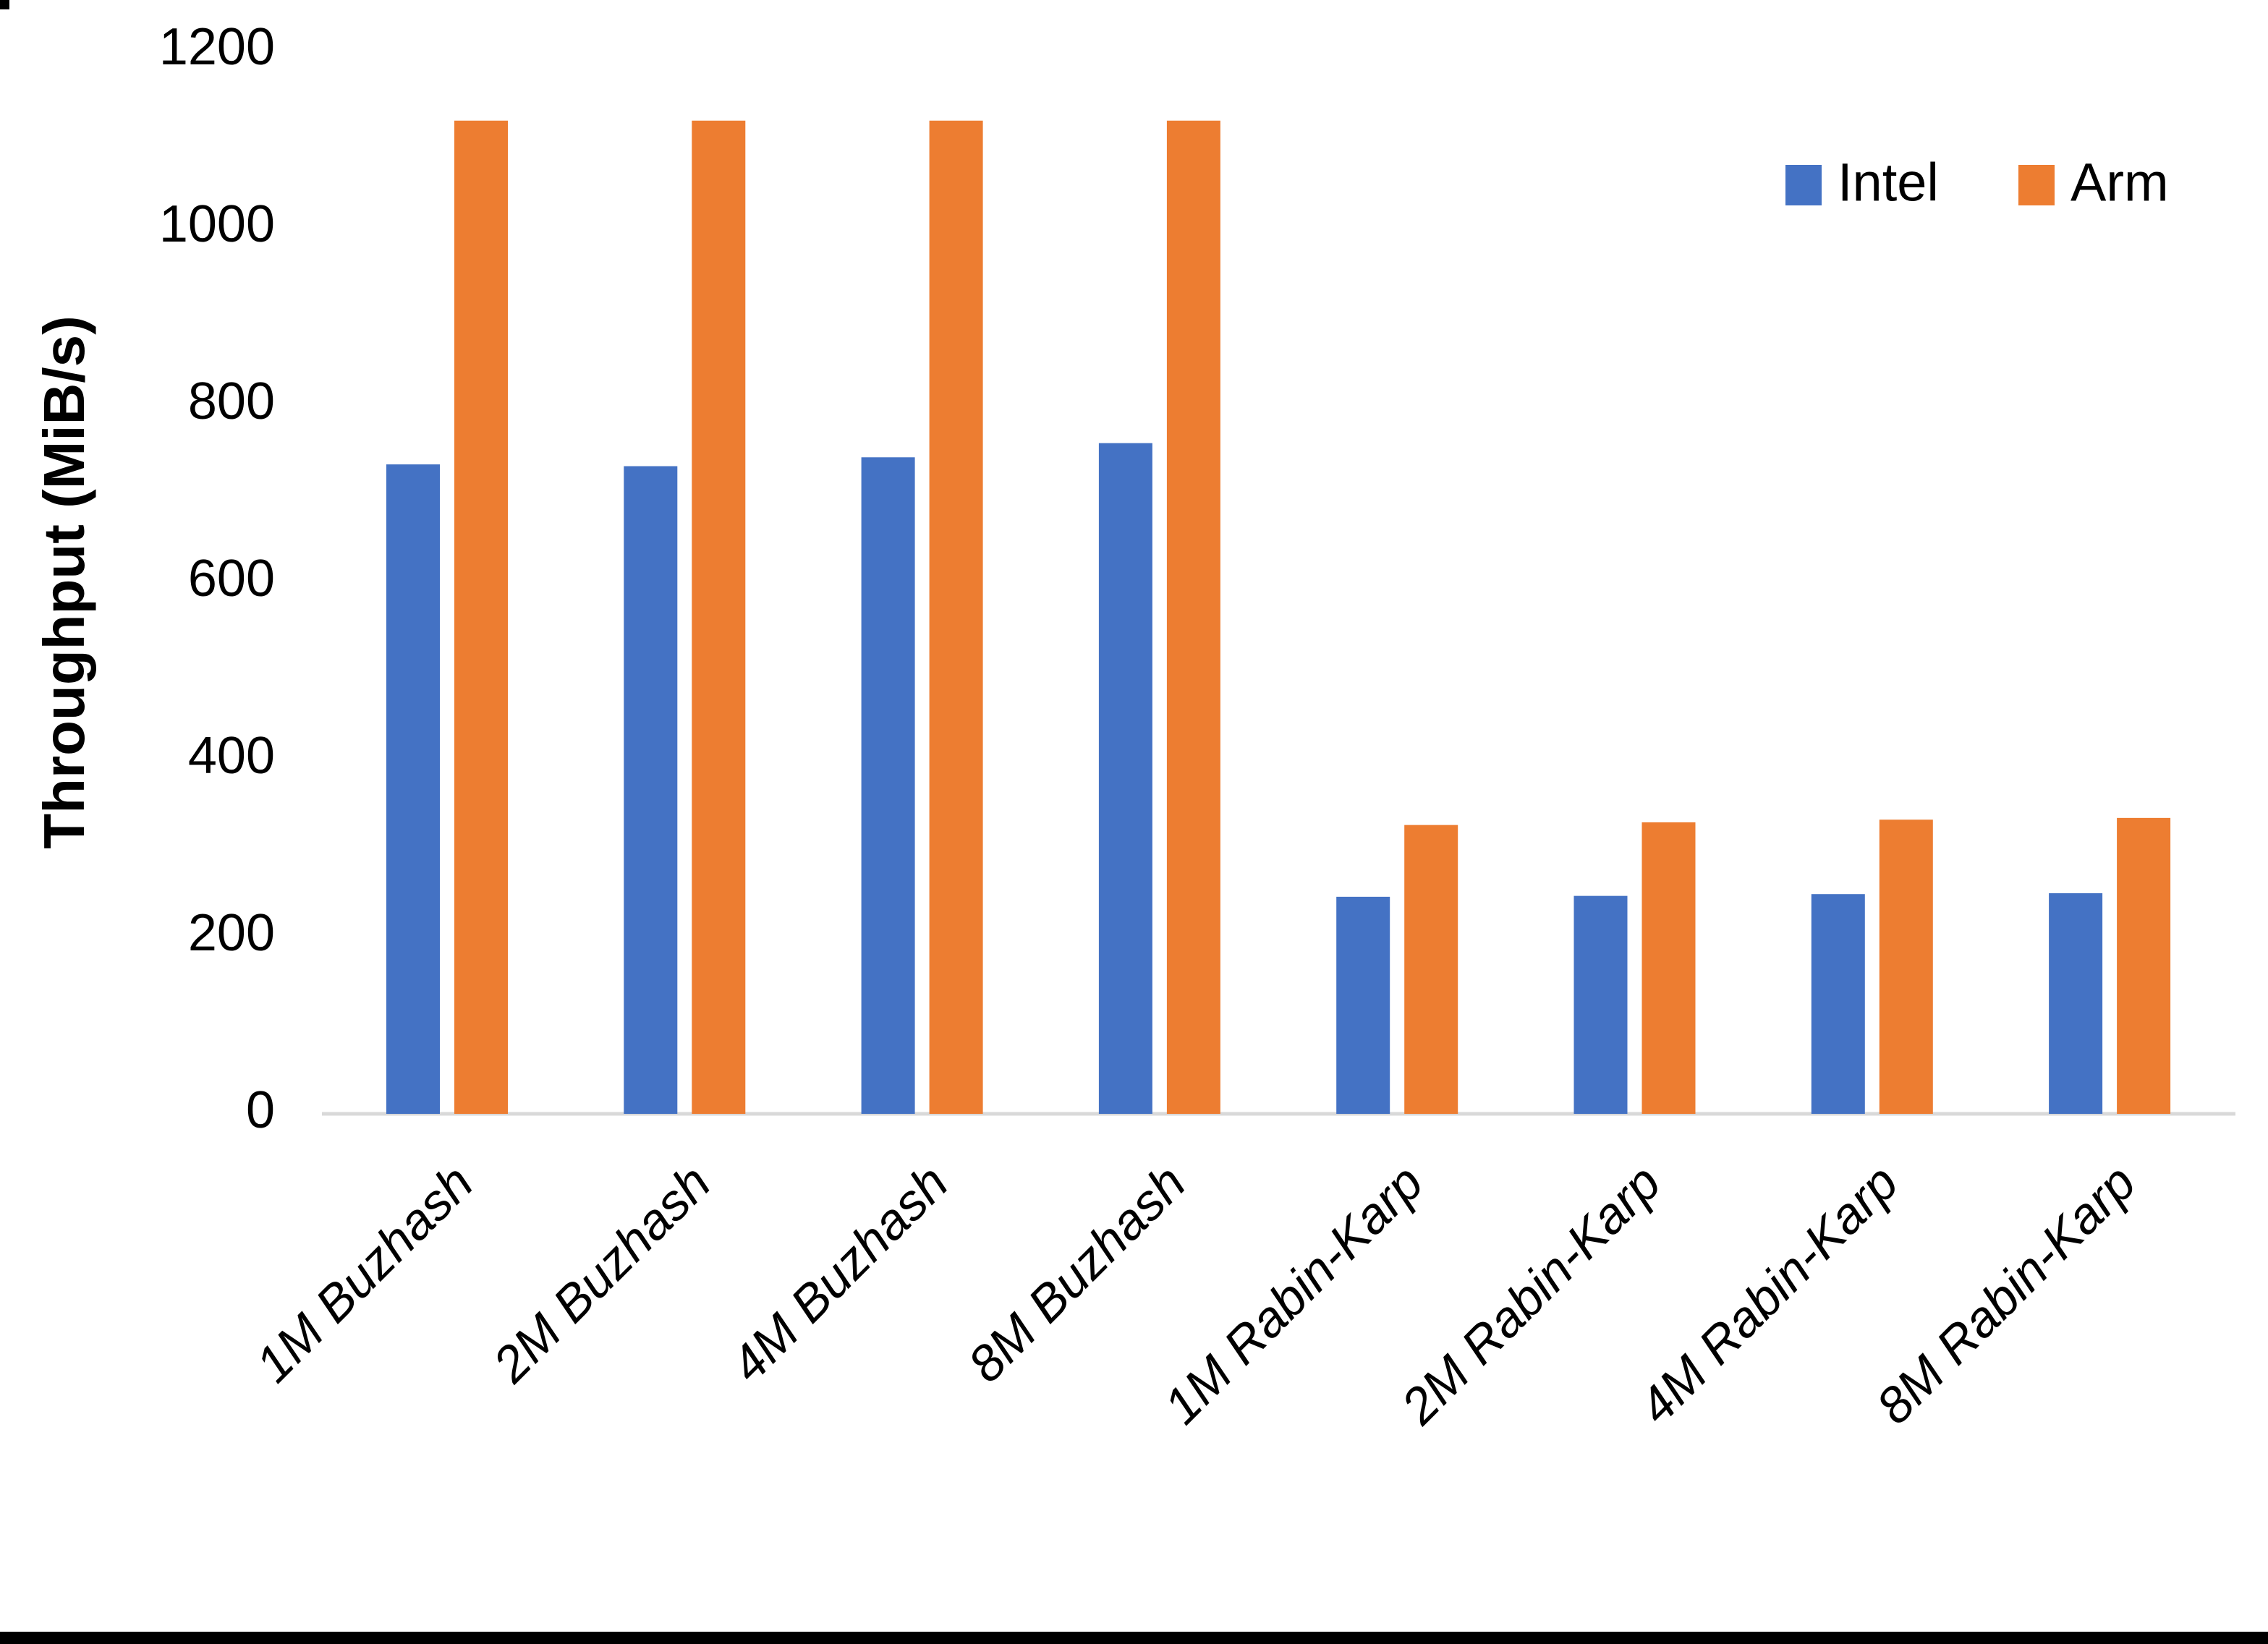  Describe the element at coordinates (64, 582) in the screenshot. I see `y-axis-title: Throughput (MiB/s)` at that location.